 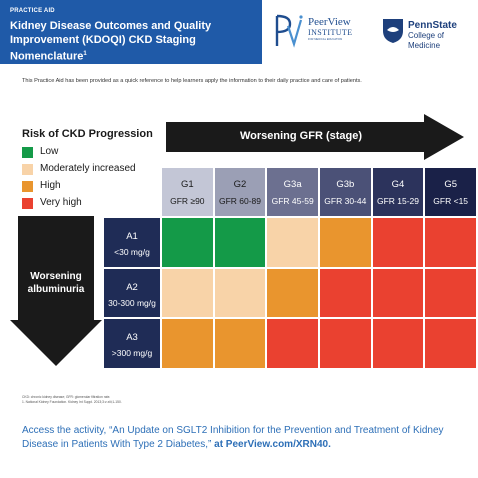 What do you see at coordinates (85, 54) in the screenshot?
I see `title-footnote-mark: 1` at bounding box center [85, 54].